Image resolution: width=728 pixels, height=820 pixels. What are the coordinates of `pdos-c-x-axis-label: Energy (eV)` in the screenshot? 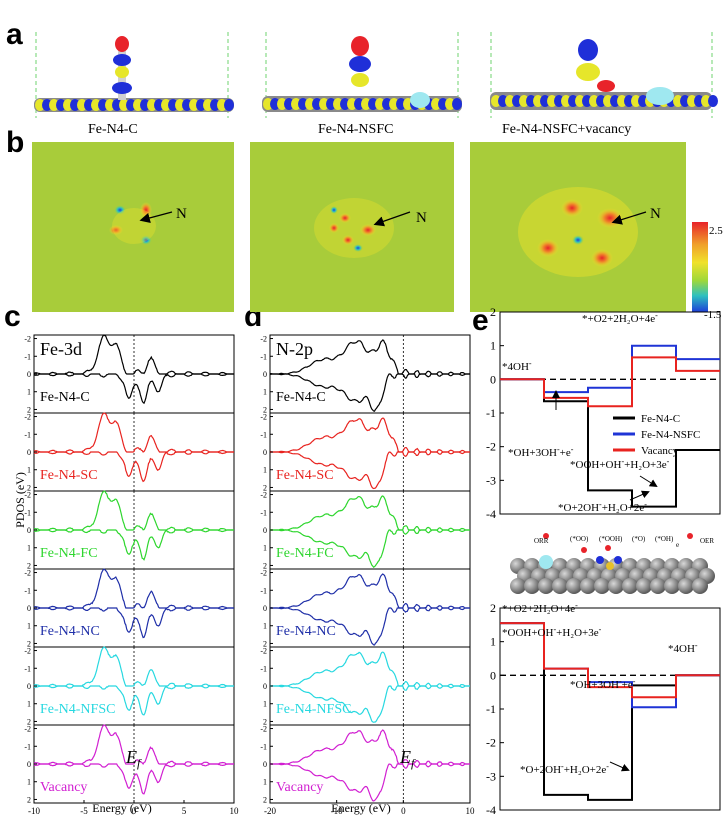 It's located at (121, 808).